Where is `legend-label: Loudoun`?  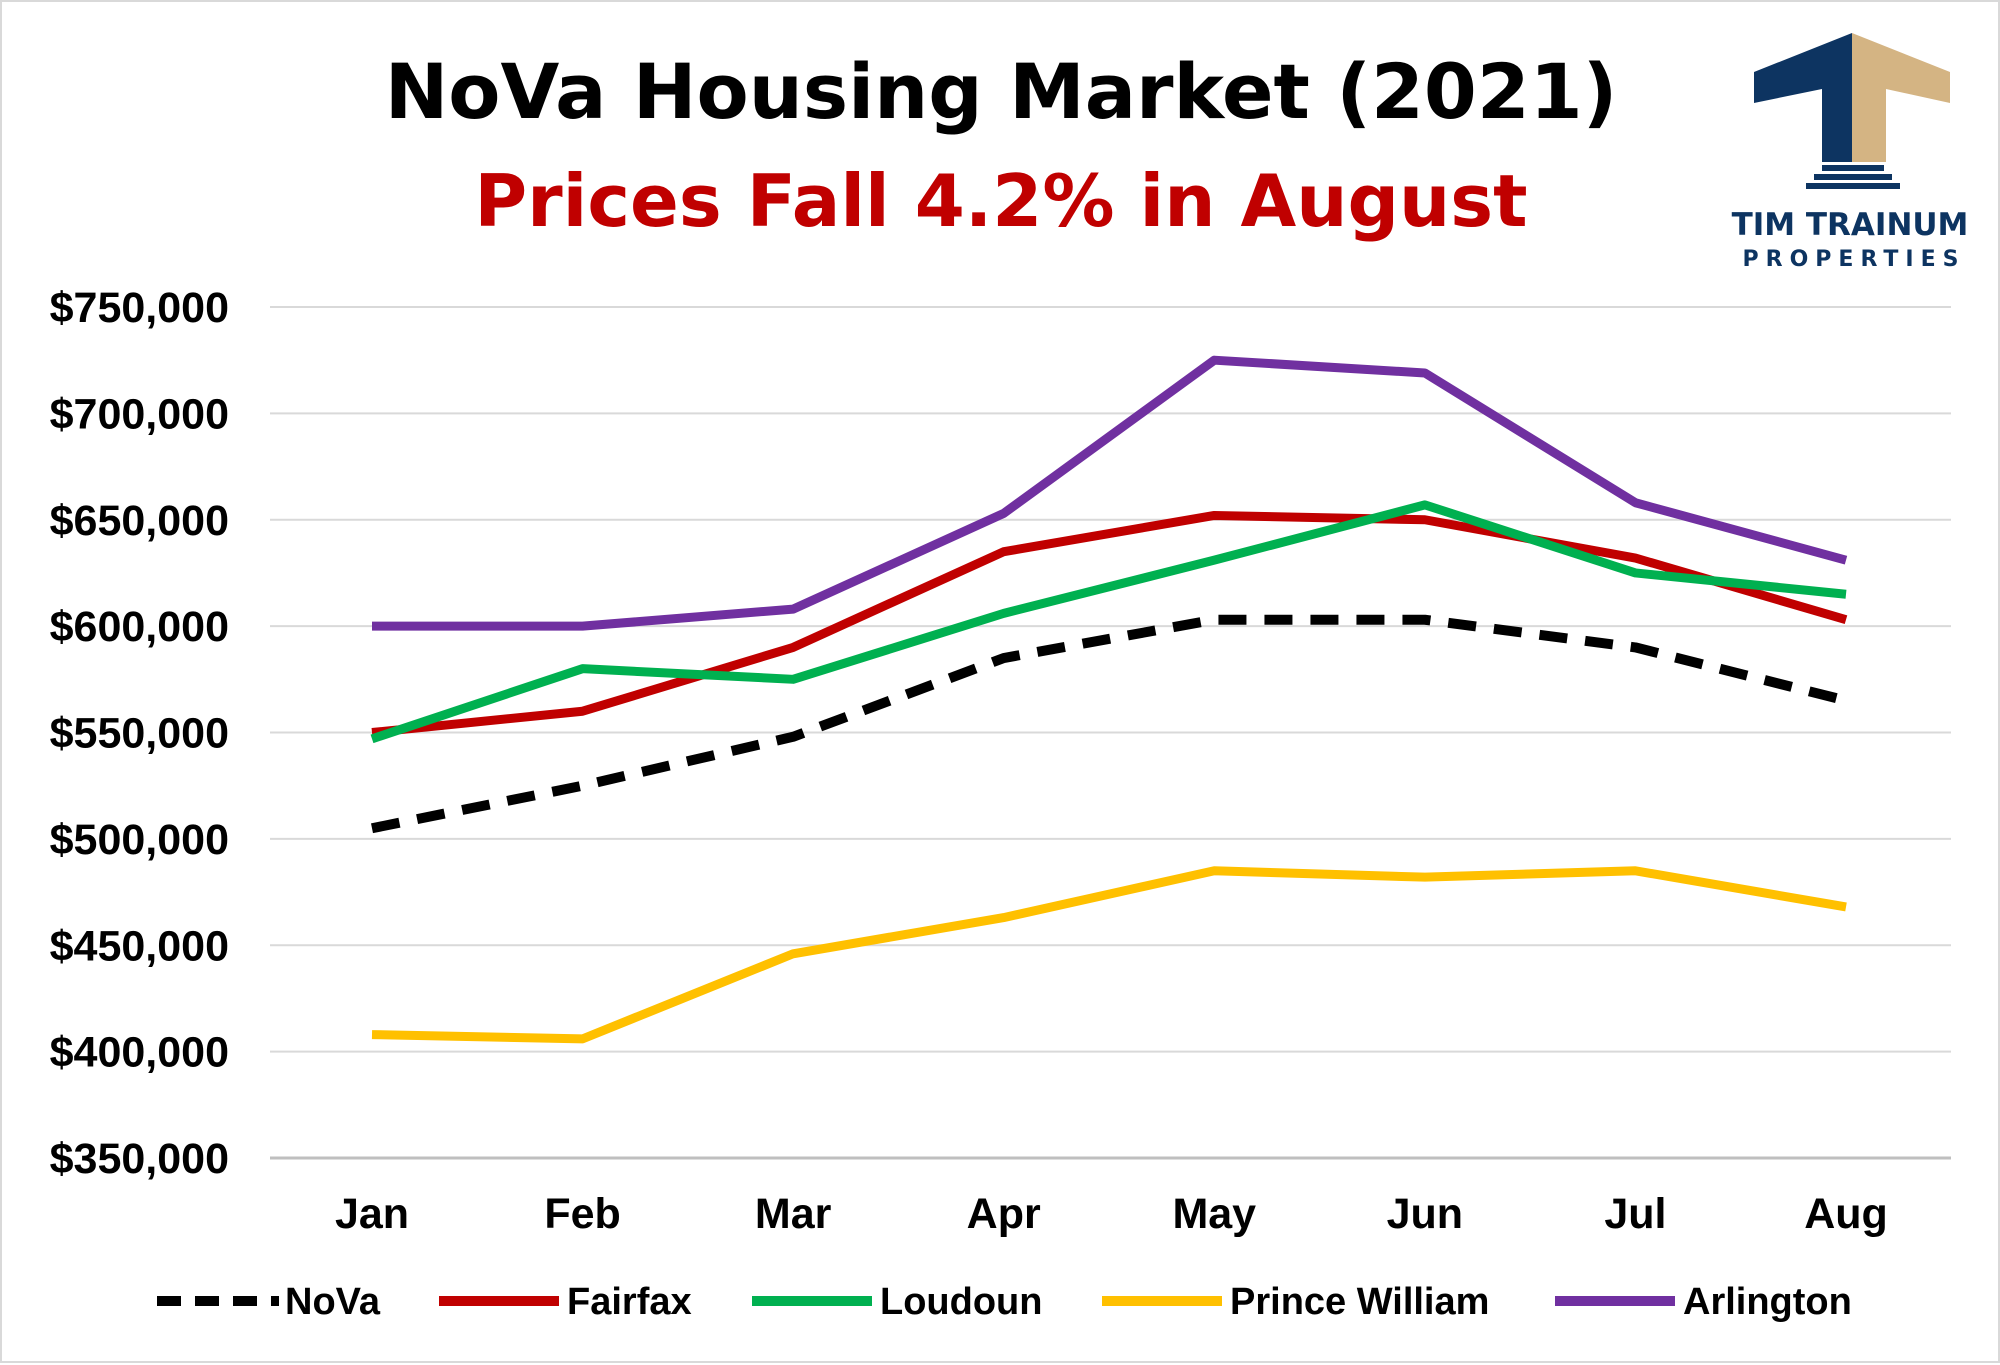
legend-label: Loudoun is located at coordinates (961, 1302).